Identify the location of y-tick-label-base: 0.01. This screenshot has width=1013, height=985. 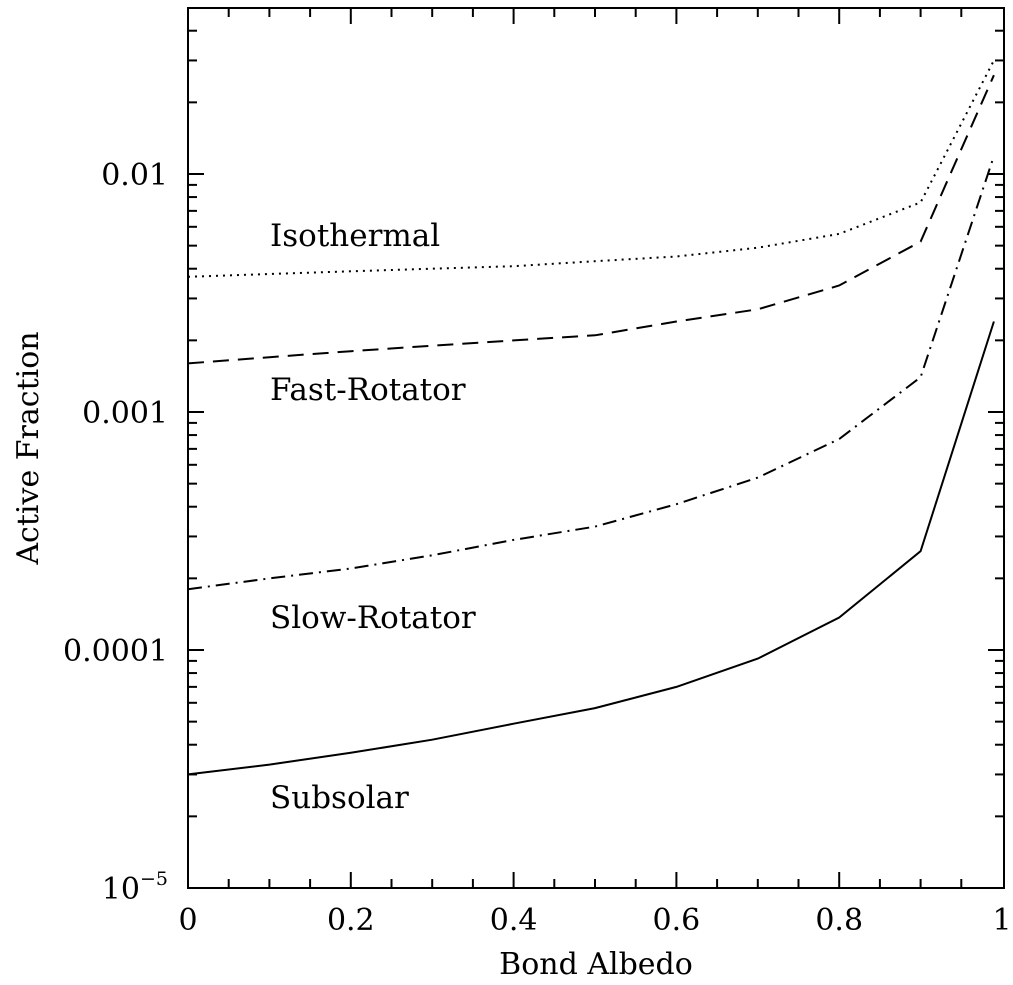
(134, 175).